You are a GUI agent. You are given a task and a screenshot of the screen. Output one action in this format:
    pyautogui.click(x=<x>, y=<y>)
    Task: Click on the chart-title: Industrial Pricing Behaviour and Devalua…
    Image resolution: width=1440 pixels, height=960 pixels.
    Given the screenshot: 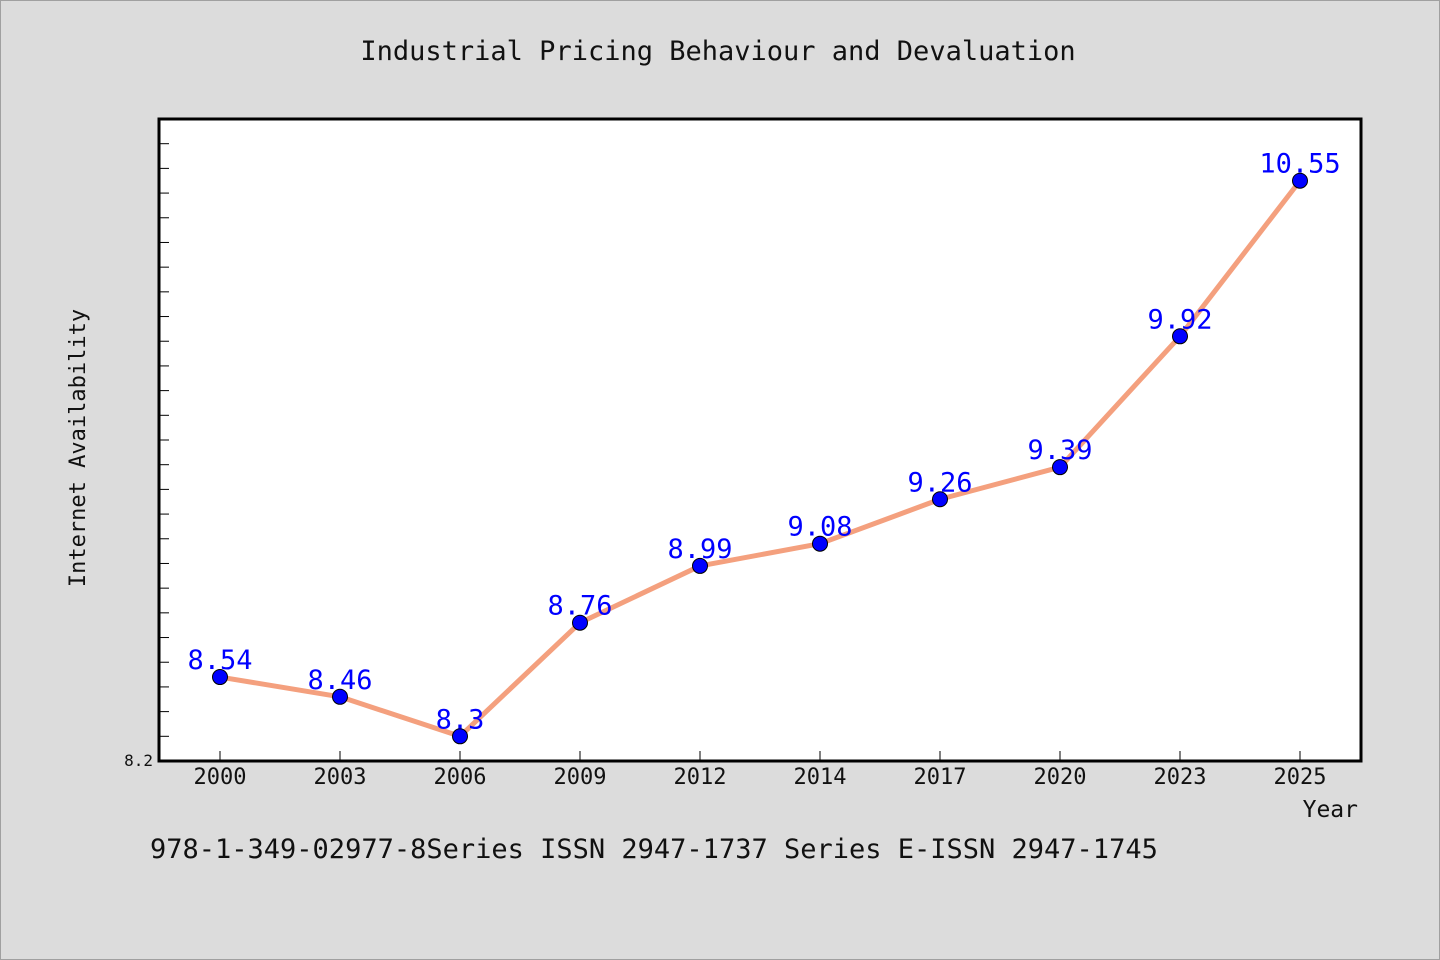 What is the action you would take?
    pyautogui.click(x=717, y=51)
    